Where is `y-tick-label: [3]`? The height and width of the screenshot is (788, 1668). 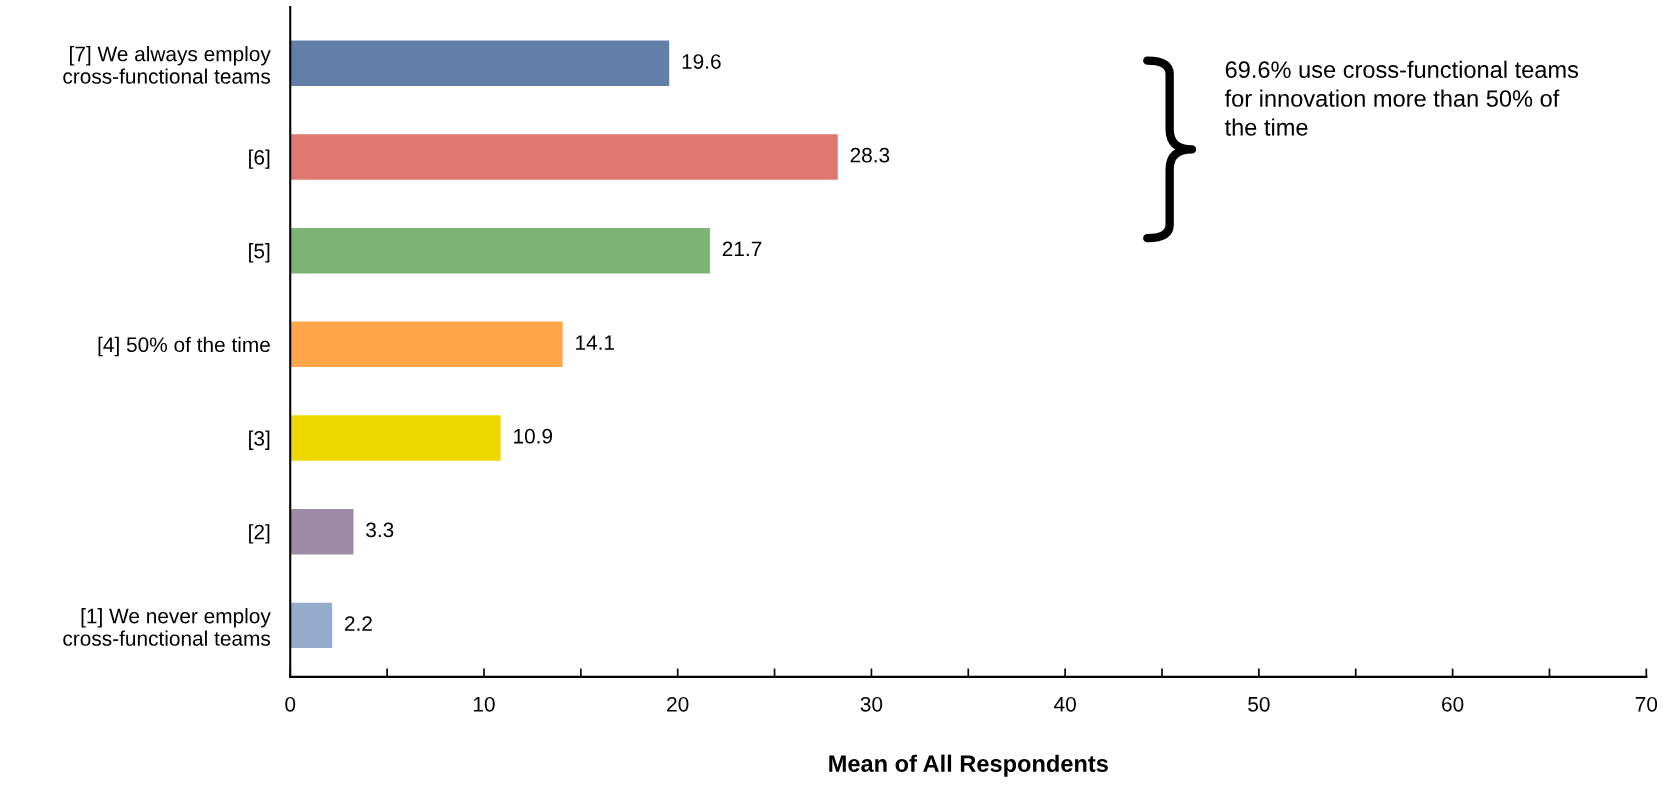 y-tick-label: [3] is located at coordinates (259, 440).